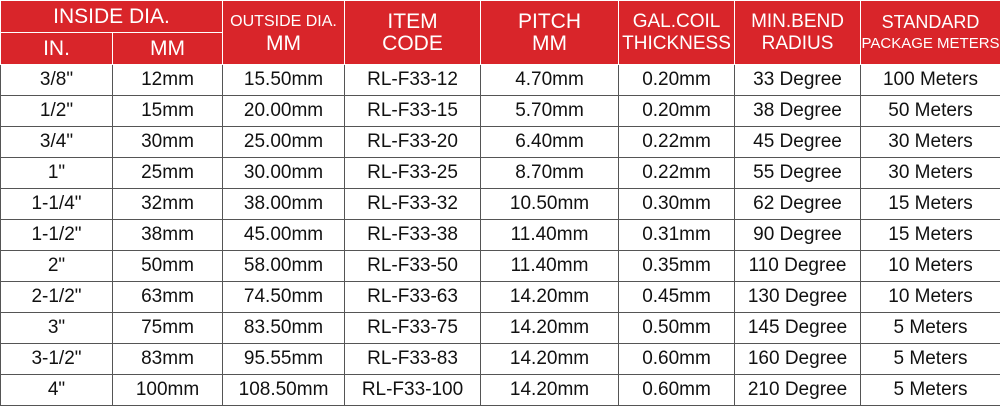  Describe the element at coordinates (56, 297) in the screenshot. I see `table-cell: 2-1/2"` at that location.